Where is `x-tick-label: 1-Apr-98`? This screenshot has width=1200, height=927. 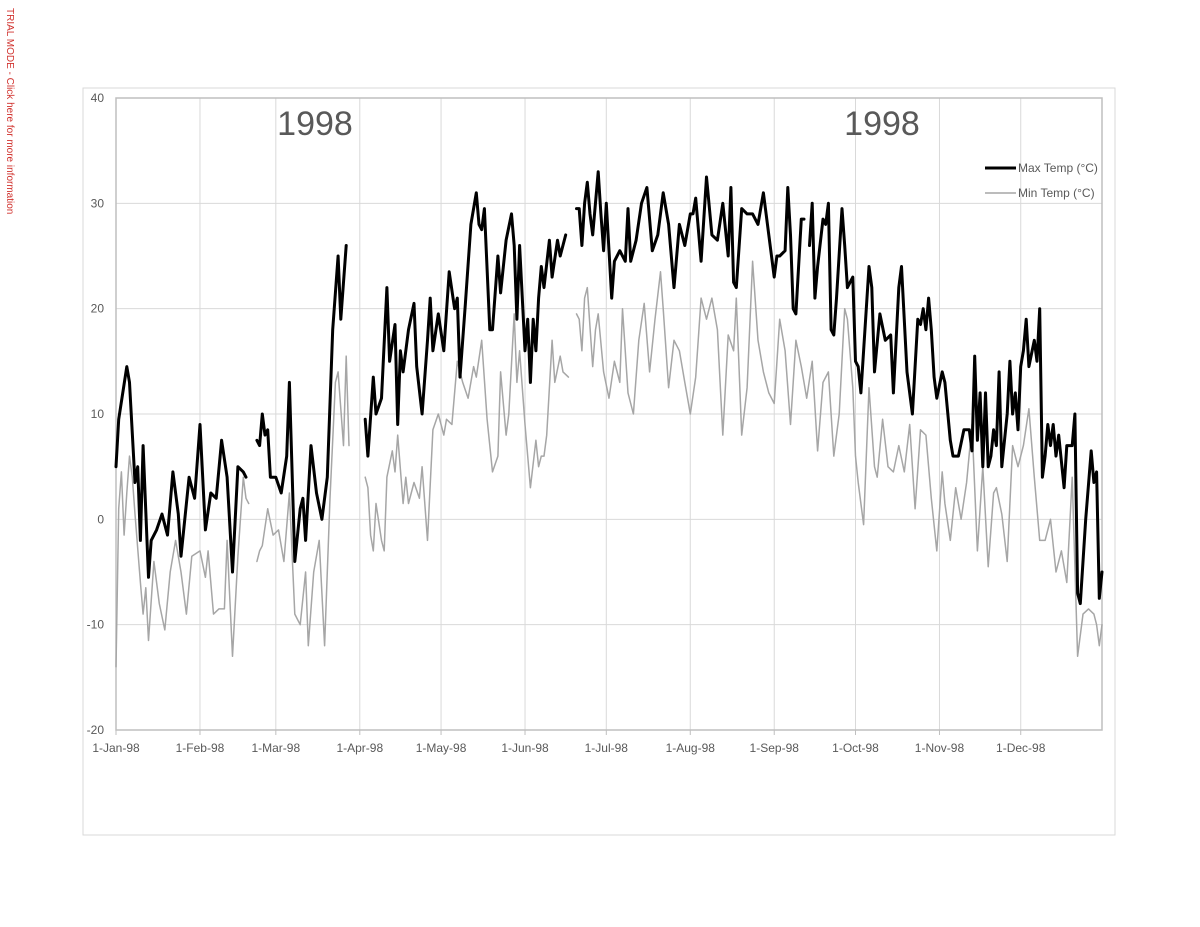 x-tick-label: 1-Apr-98 is located at coordinates (359, 748).